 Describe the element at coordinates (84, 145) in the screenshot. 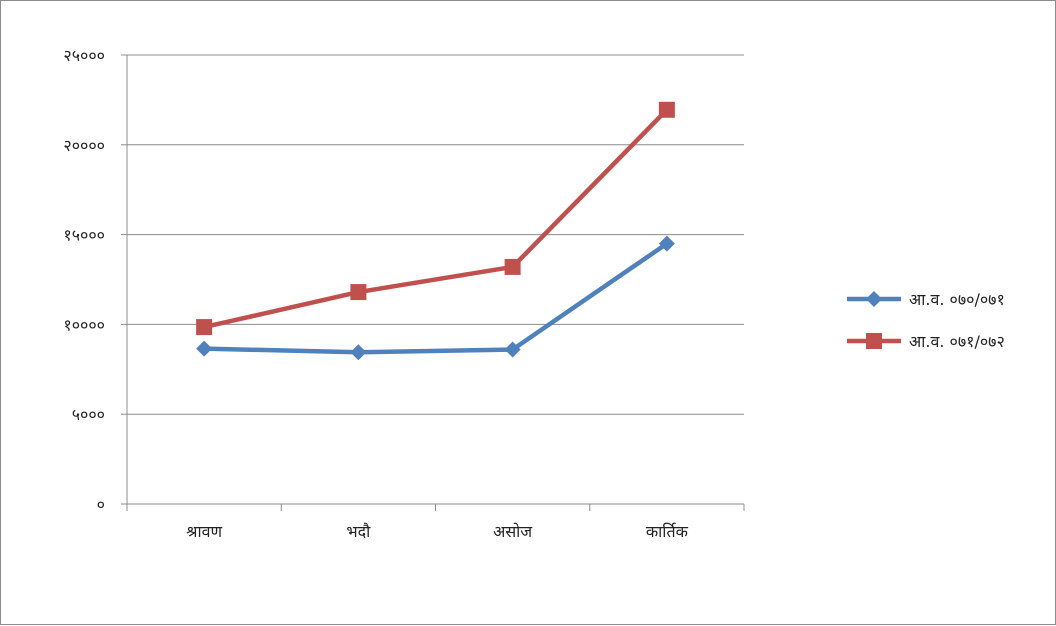

I see `y-tick-label: २००००` at that location.